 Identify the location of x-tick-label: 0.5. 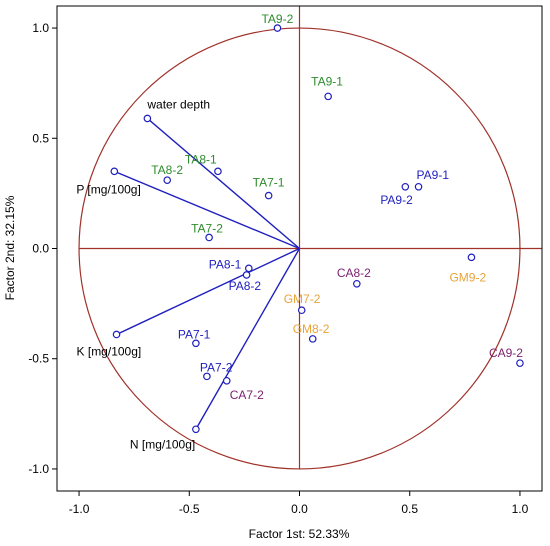
(409, 509).